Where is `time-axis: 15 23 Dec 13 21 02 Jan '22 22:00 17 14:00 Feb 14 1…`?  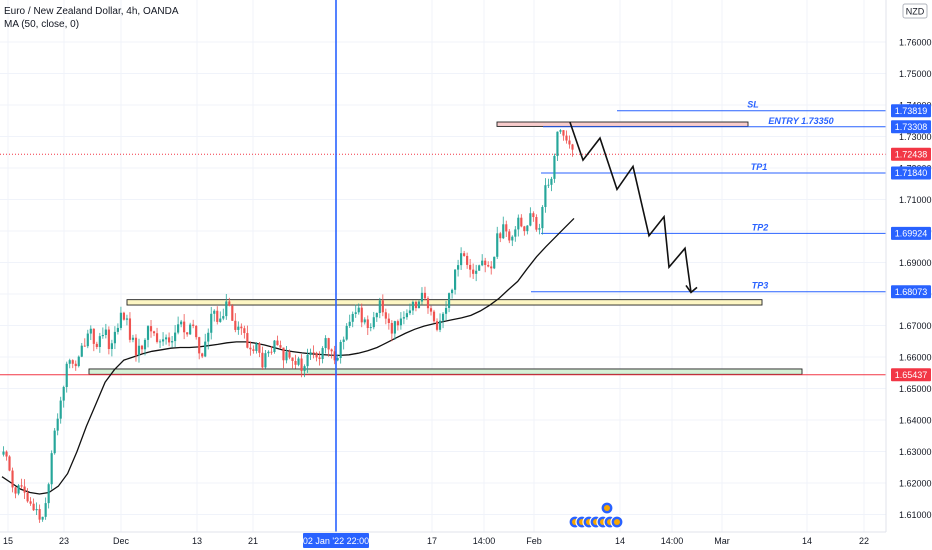 time-axis: 15 23 Dec 13 21 02 Jan '22 22:00 17 14:00 Feb 14 1… is located at coordinates (436, 540).